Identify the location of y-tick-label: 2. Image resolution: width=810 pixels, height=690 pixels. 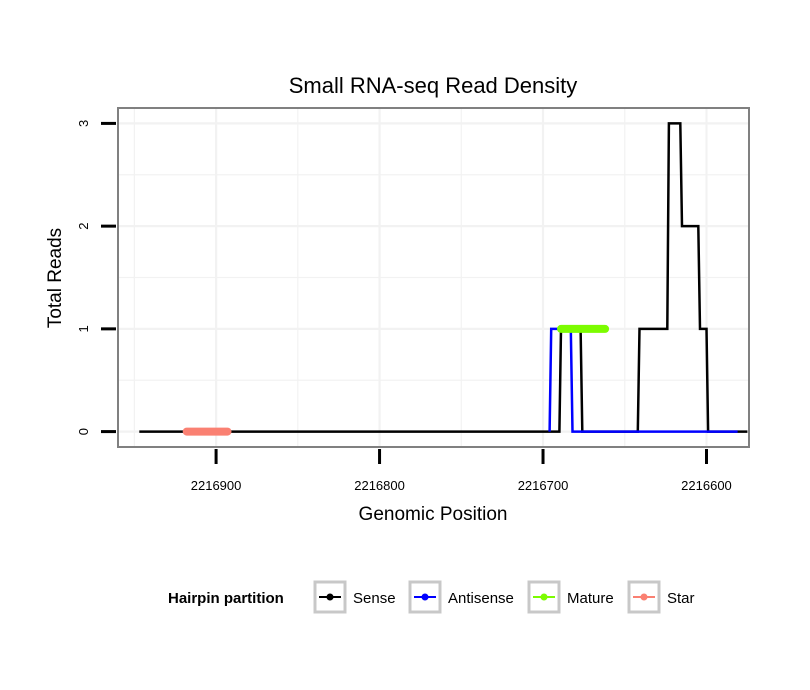
(83, 225).